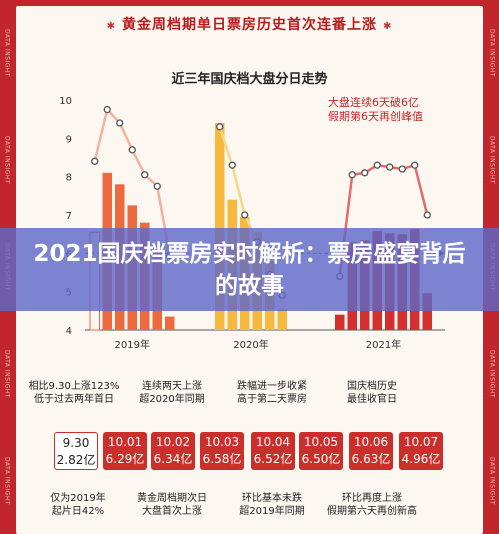 The width and height of the screenshot is (499, 534). I want to click on caption-top: 连续两天上涨 超2020年同期, so click(172, 393).